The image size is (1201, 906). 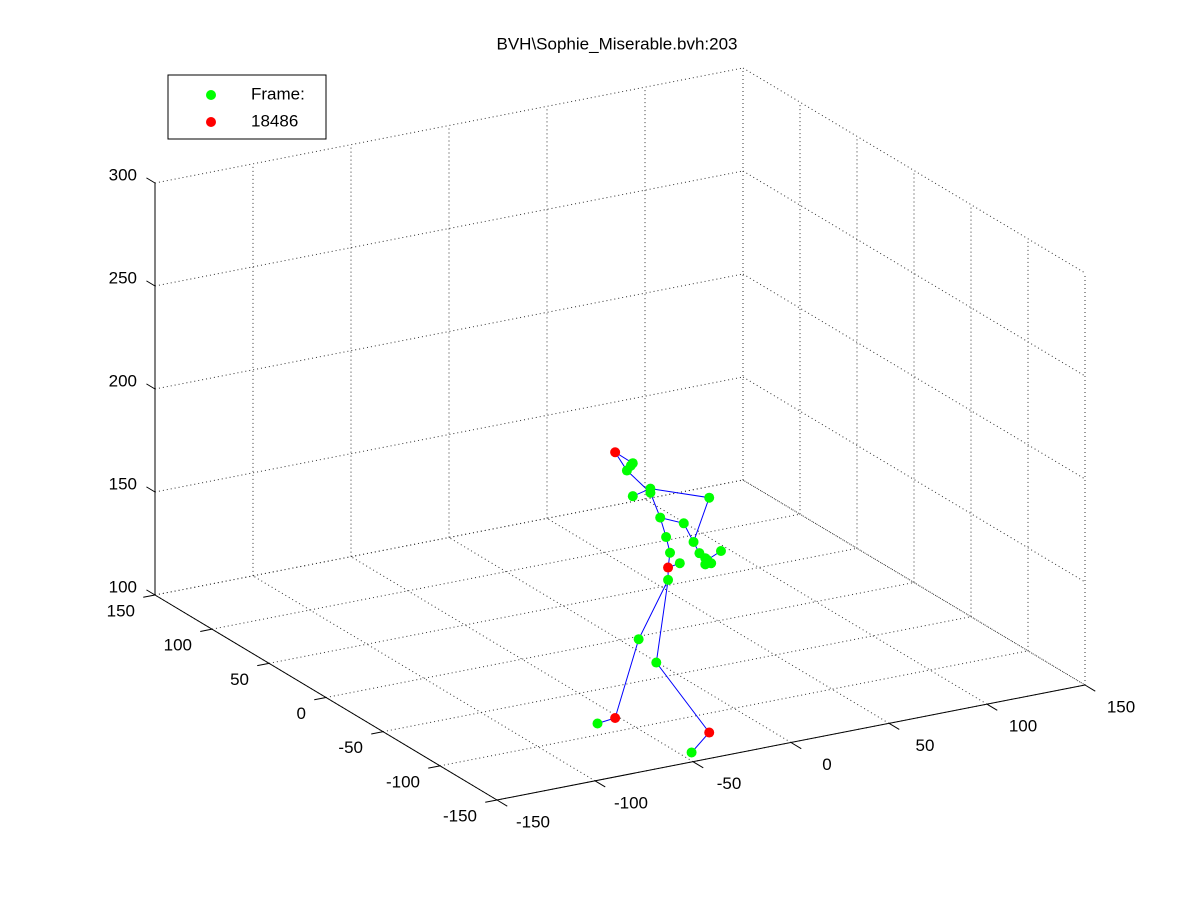 I want to click on y-tick-label: -50, so click(x=350, y=747).